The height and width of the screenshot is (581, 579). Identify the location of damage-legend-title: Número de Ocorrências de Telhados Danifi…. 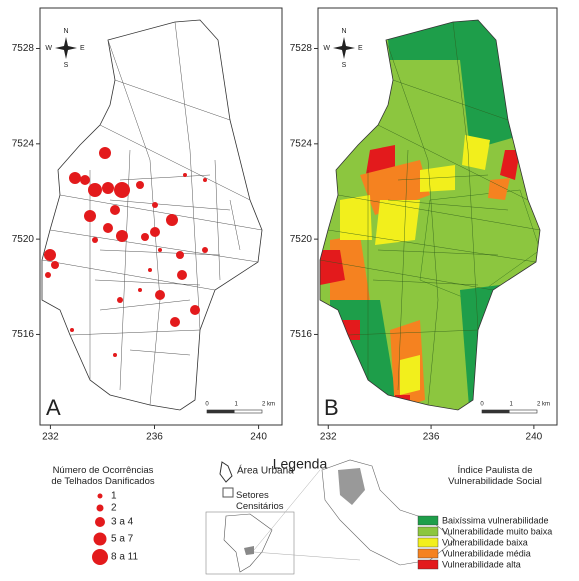
(103, 476).